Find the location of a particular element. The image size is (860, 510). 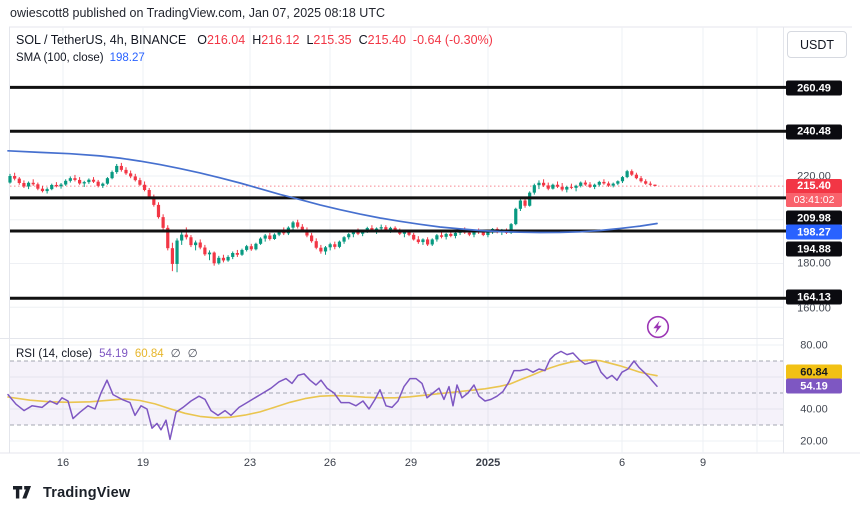

time-axis-label: 19 is located at coordinates (143, 463).